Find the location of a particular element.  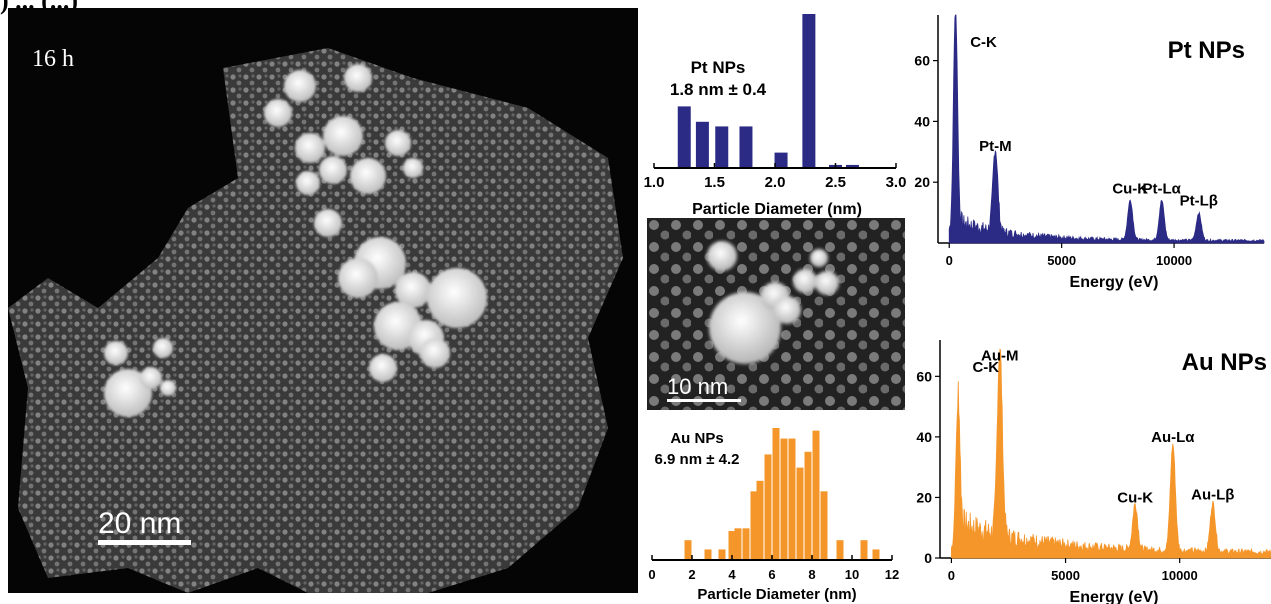

pt-eds-xtick-label-0: 0 is located at coordinates (949, 260).